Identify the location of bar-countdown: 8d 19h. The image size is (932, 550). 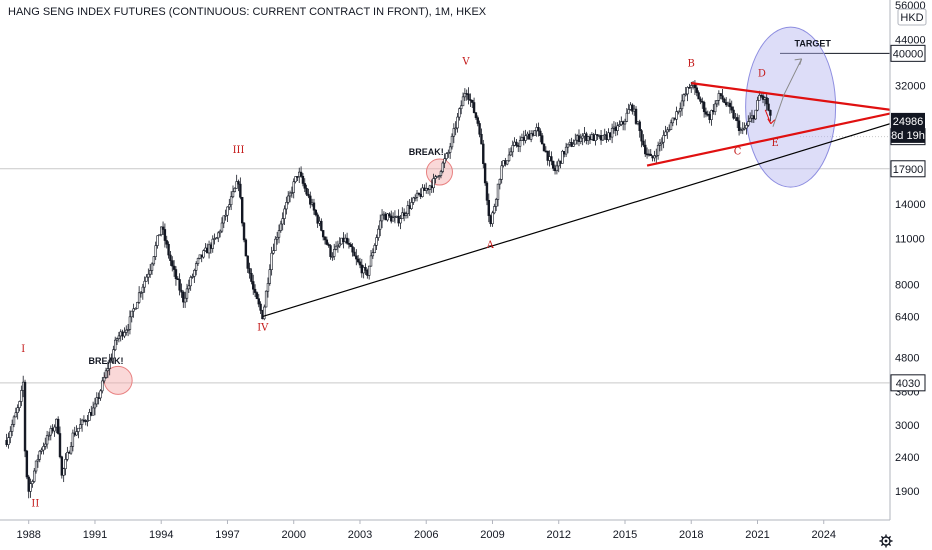
(908, 136).